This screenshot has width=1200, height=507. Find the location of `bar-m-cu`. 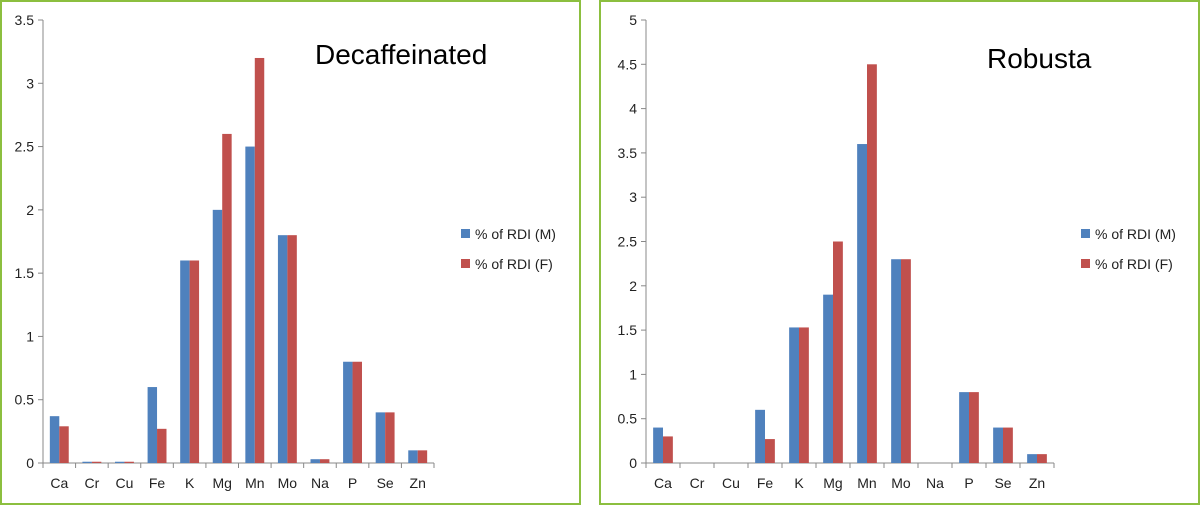

bar-m-cu is located at coordinates (120, 462).